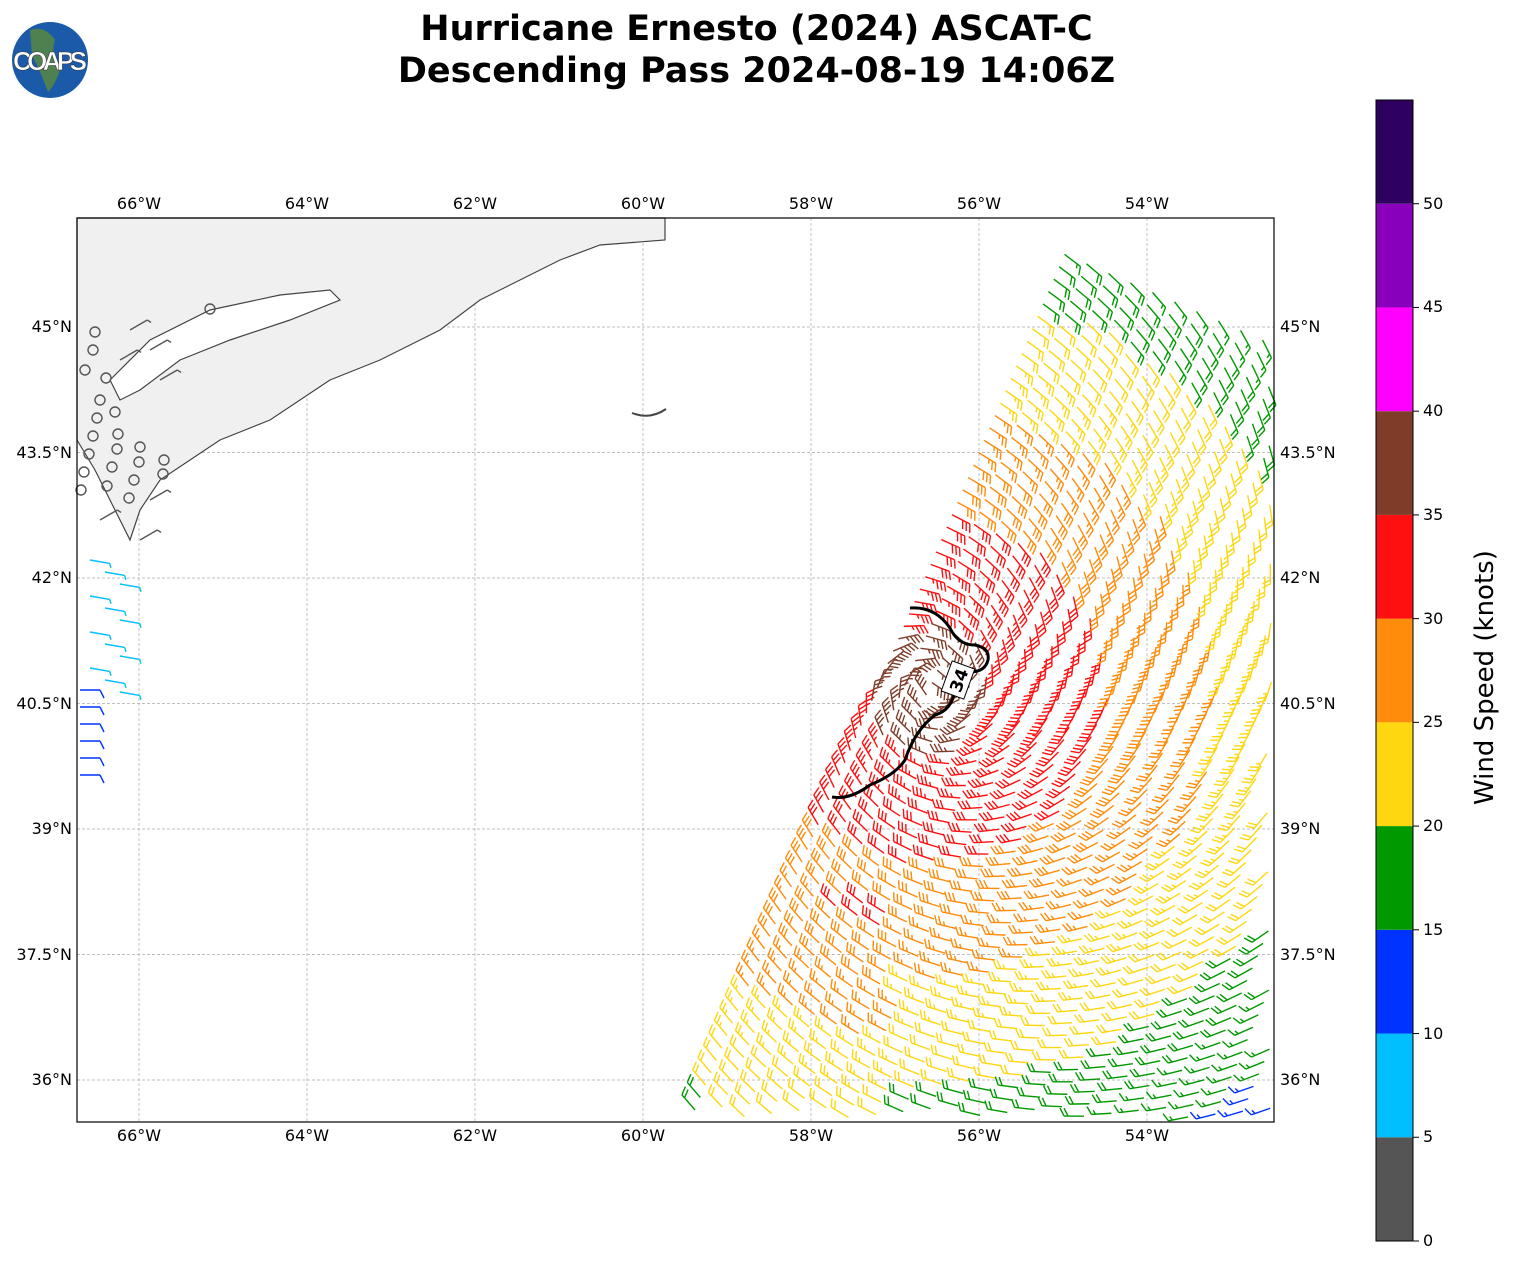  I want to click on colorbar-segment, so click(1394, 152).